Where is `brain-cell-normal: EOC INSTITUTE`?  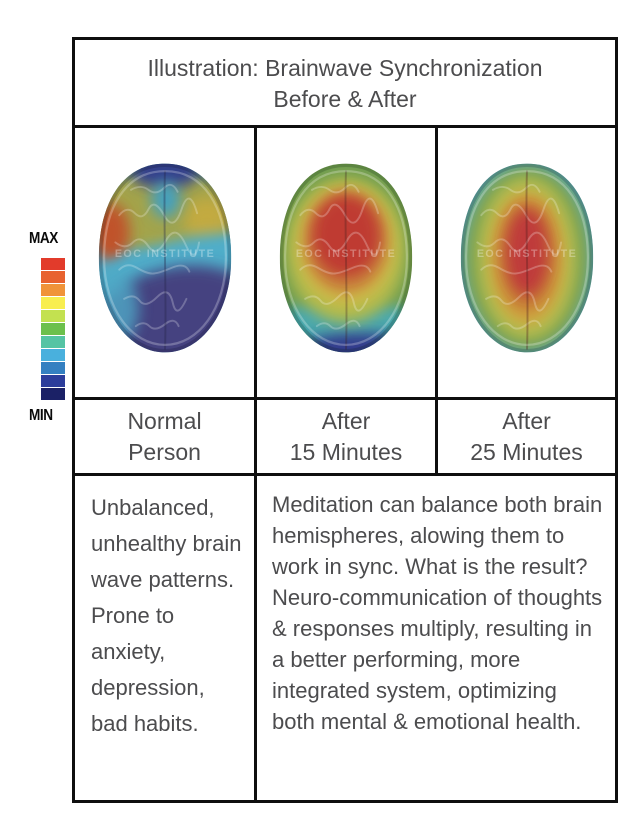 brain-cell-normal: EOC INSTITUTE is located at coordinates (166, 264).